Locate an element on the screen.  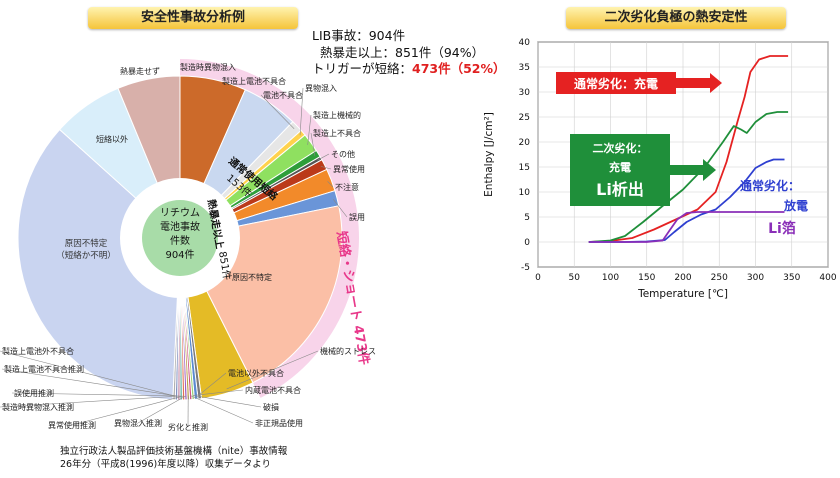
slice-label: 製造上不具合 is located at coordinates (337, 133).